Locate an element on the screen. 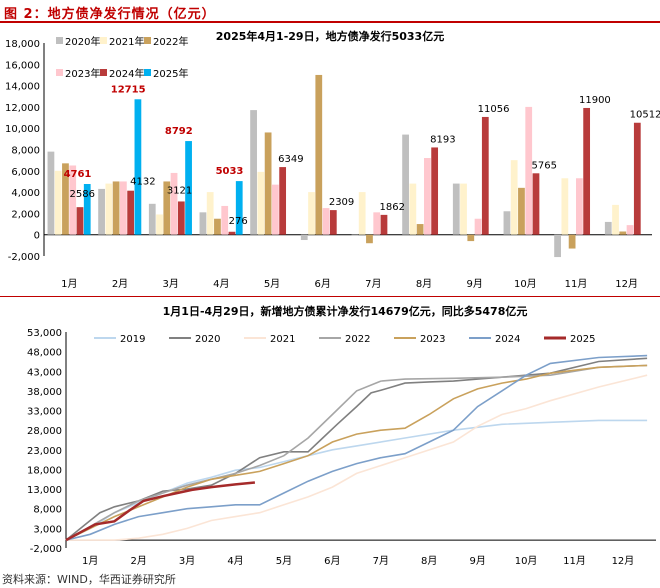 This screenshot has width=660, height=588. chart-title: 1月1日-4月29日，新增地方债累计净发行14679亿元，同比多5478亿元 is located at coordinates (345, 311).